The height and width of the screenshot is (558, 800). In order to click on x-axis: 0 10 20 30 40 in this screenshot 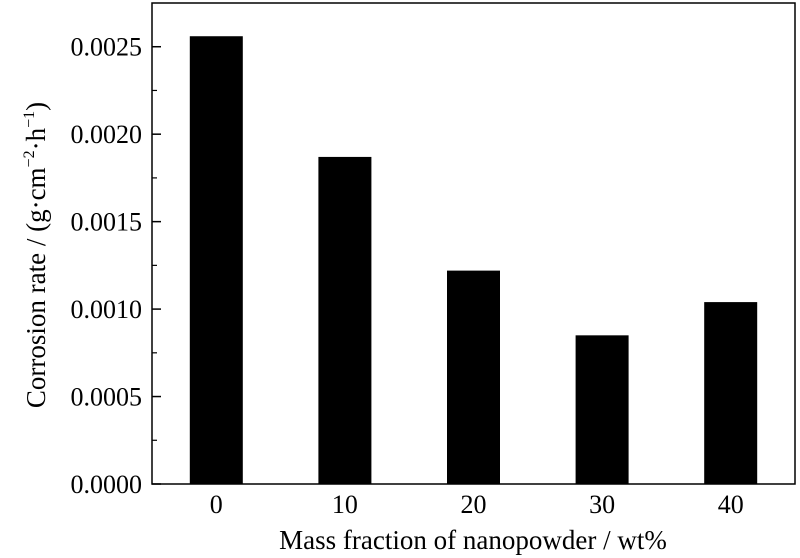, I will do `click(477, 497)`.